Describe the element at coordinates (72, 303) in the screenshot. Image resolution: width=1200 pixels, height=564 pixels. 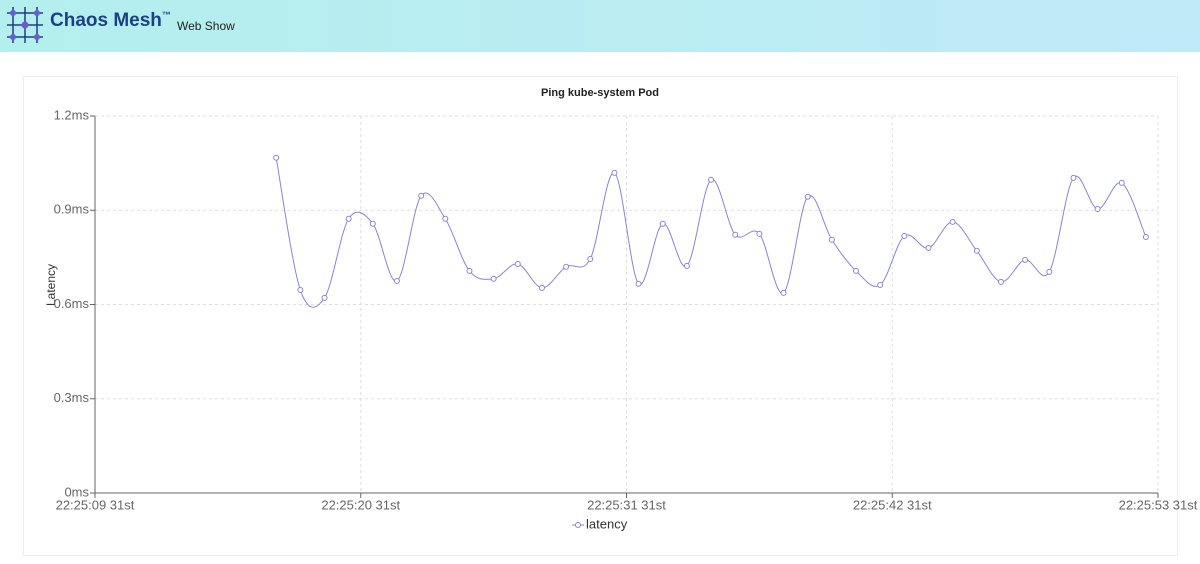
I see `y-tick-label: 0.6ms` at that location.